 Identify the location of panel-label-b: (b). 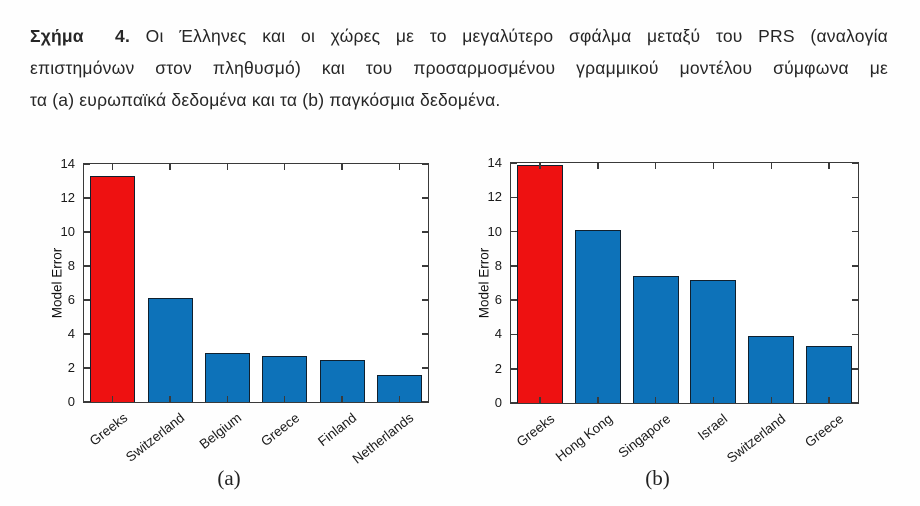
(657, 478).